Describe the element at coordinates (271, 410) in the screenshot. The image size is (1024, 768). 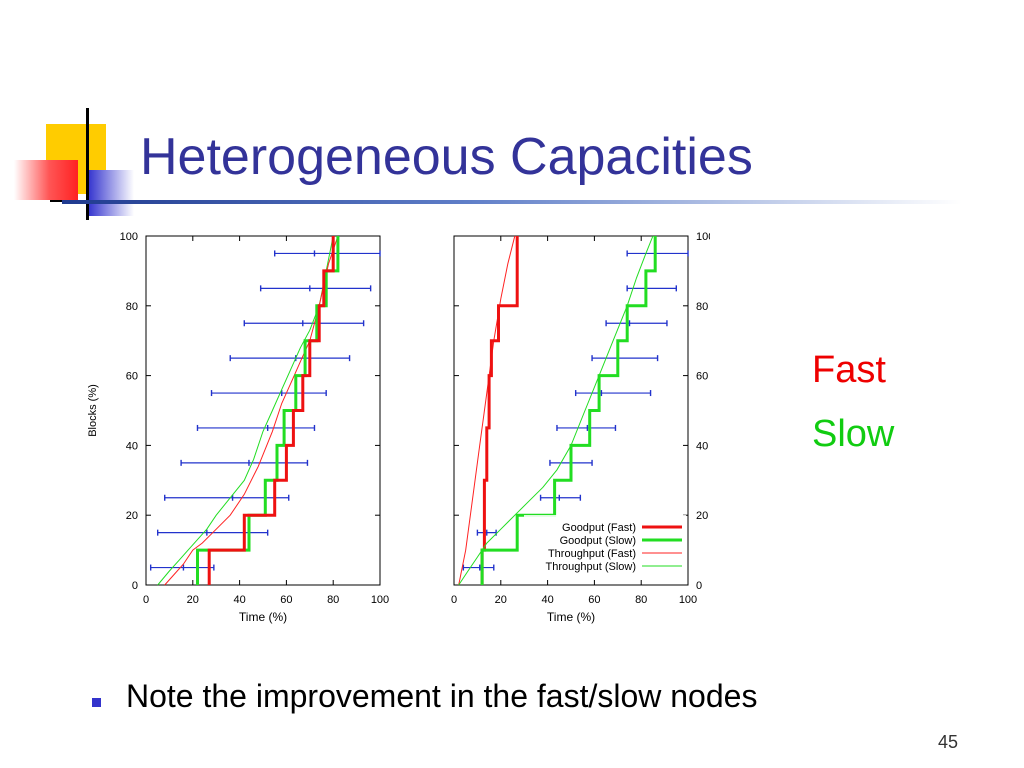
I see `chart1-series-goodput-fast` at that location.